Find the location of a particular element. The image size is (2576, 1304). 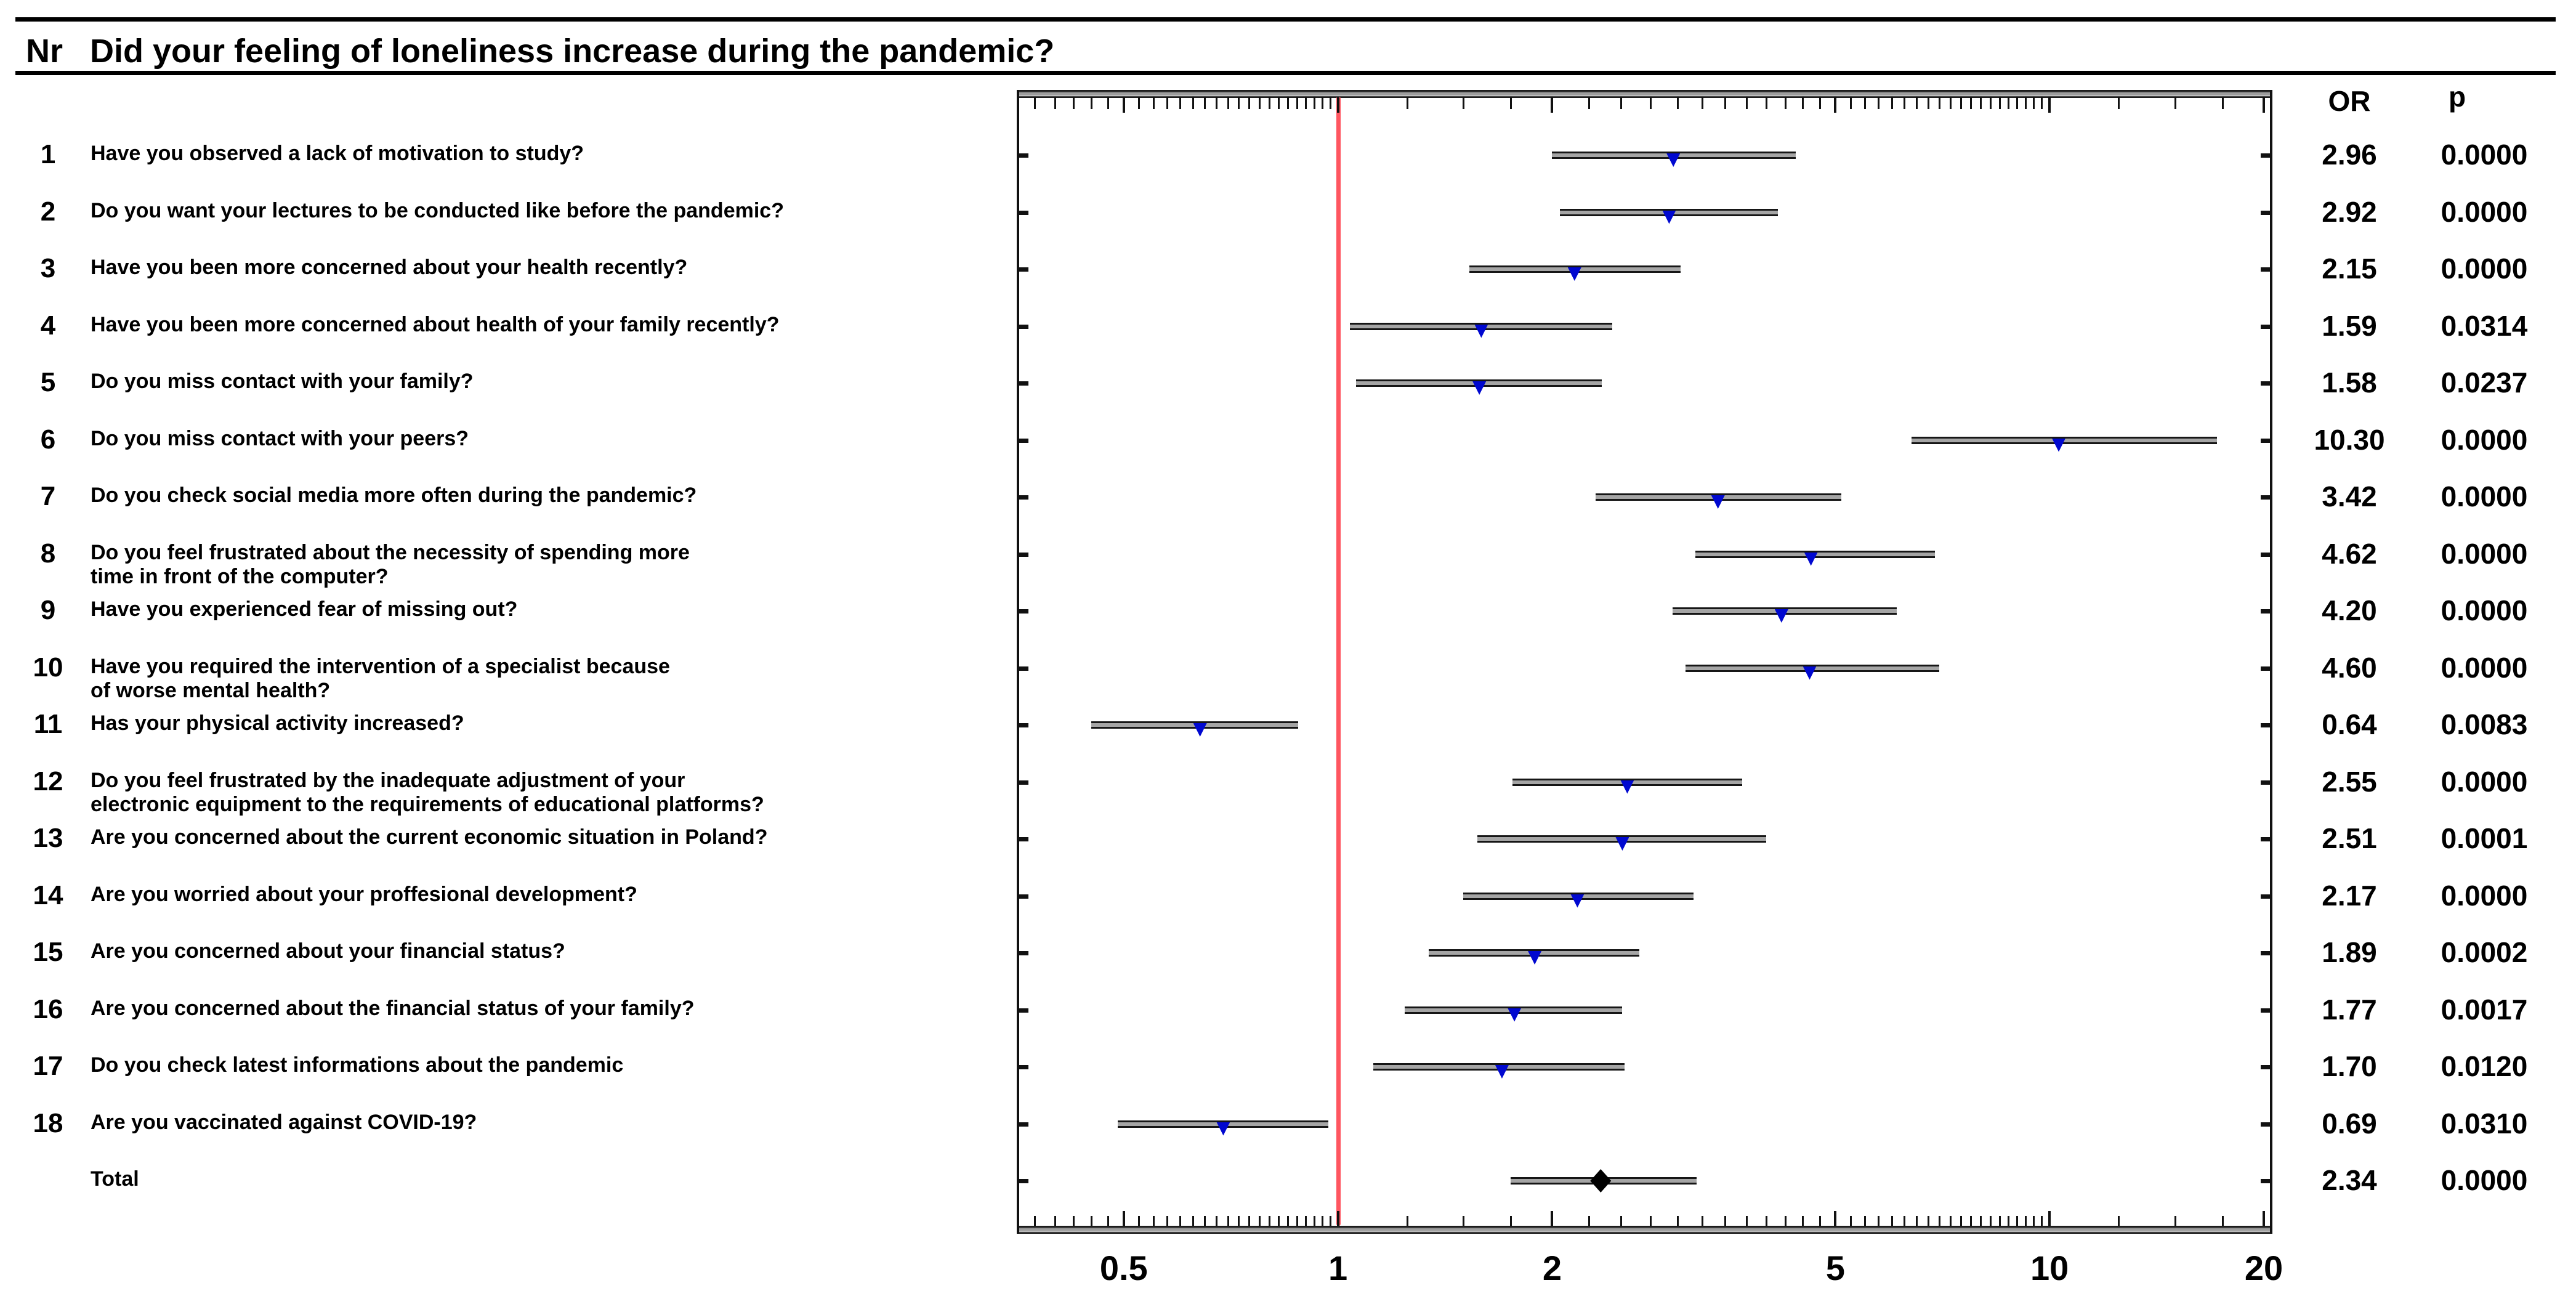

p-value: 0.0002 is located at coordinates (2484, 952).